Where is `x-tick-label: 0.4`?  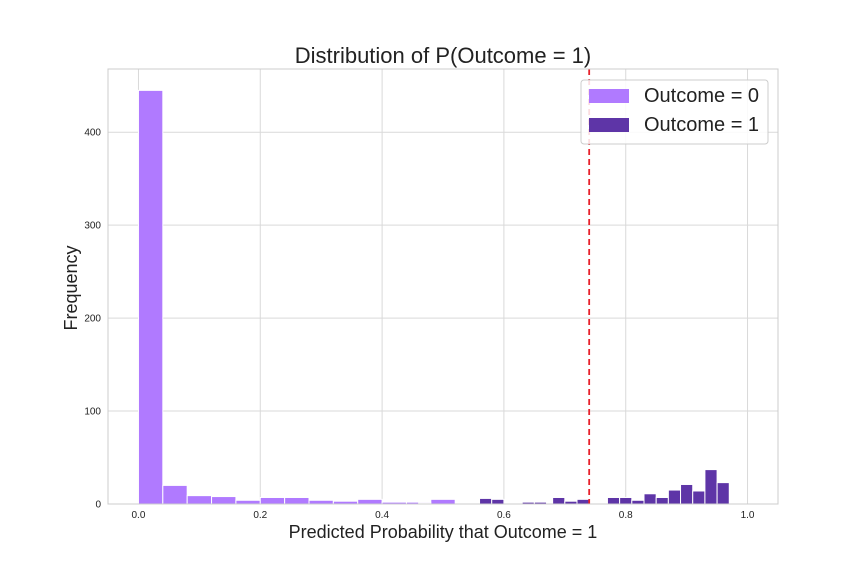 x-tick-label: 0.4 is located at coordinates (382, 515).